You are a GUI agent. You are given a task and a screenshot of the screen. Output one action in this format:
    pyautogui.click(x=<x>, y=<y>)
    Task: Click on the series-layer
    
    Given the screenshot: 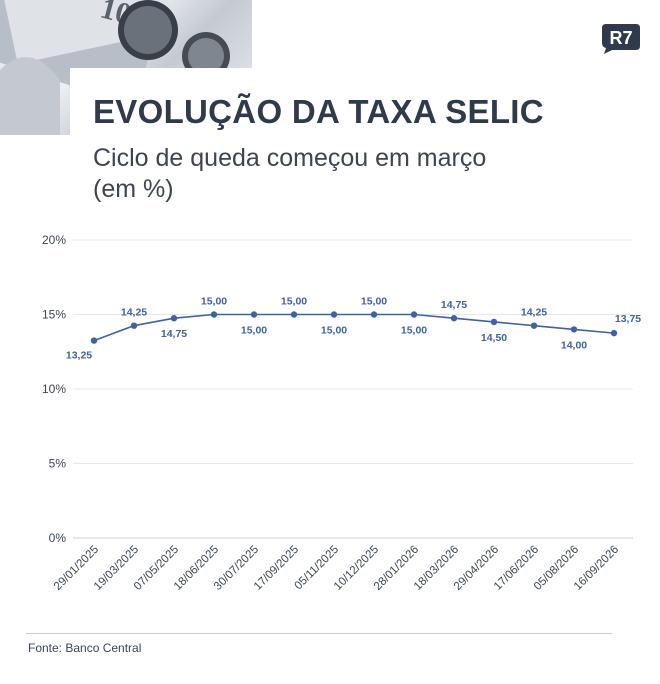 What is the action you would take?
    pyautogui.click(x=354, y=327)
    